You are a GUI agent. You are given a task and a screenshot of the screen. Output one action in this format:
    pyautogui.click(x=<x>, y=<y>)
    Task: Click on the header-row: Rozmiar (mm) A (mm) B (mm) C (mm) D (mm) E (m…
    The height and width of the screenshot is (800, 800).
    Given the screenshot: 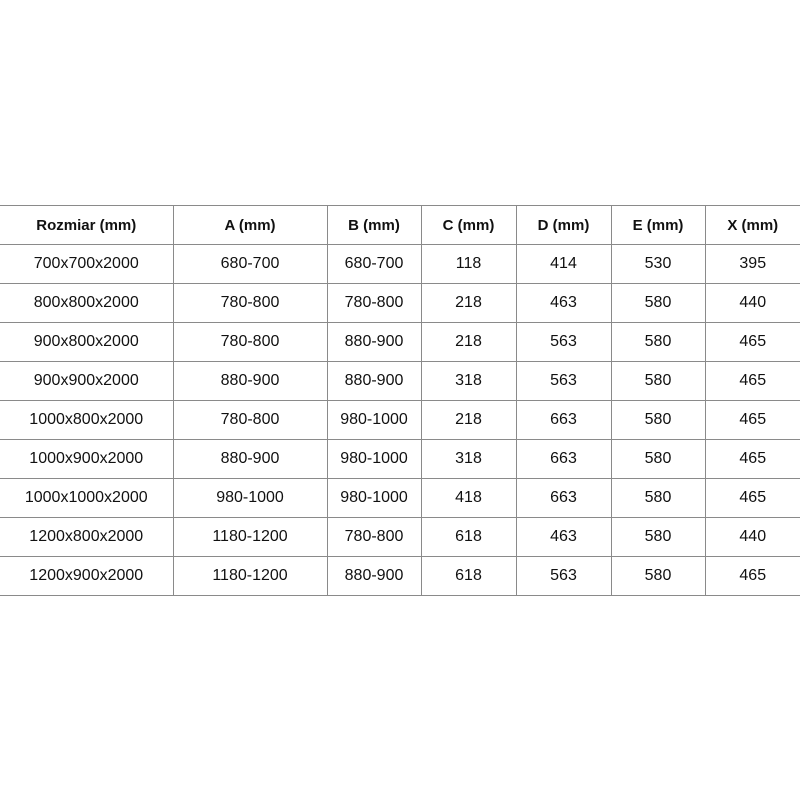 What is the action you would take?
    pyautogui.click(x=400, y=225)
    